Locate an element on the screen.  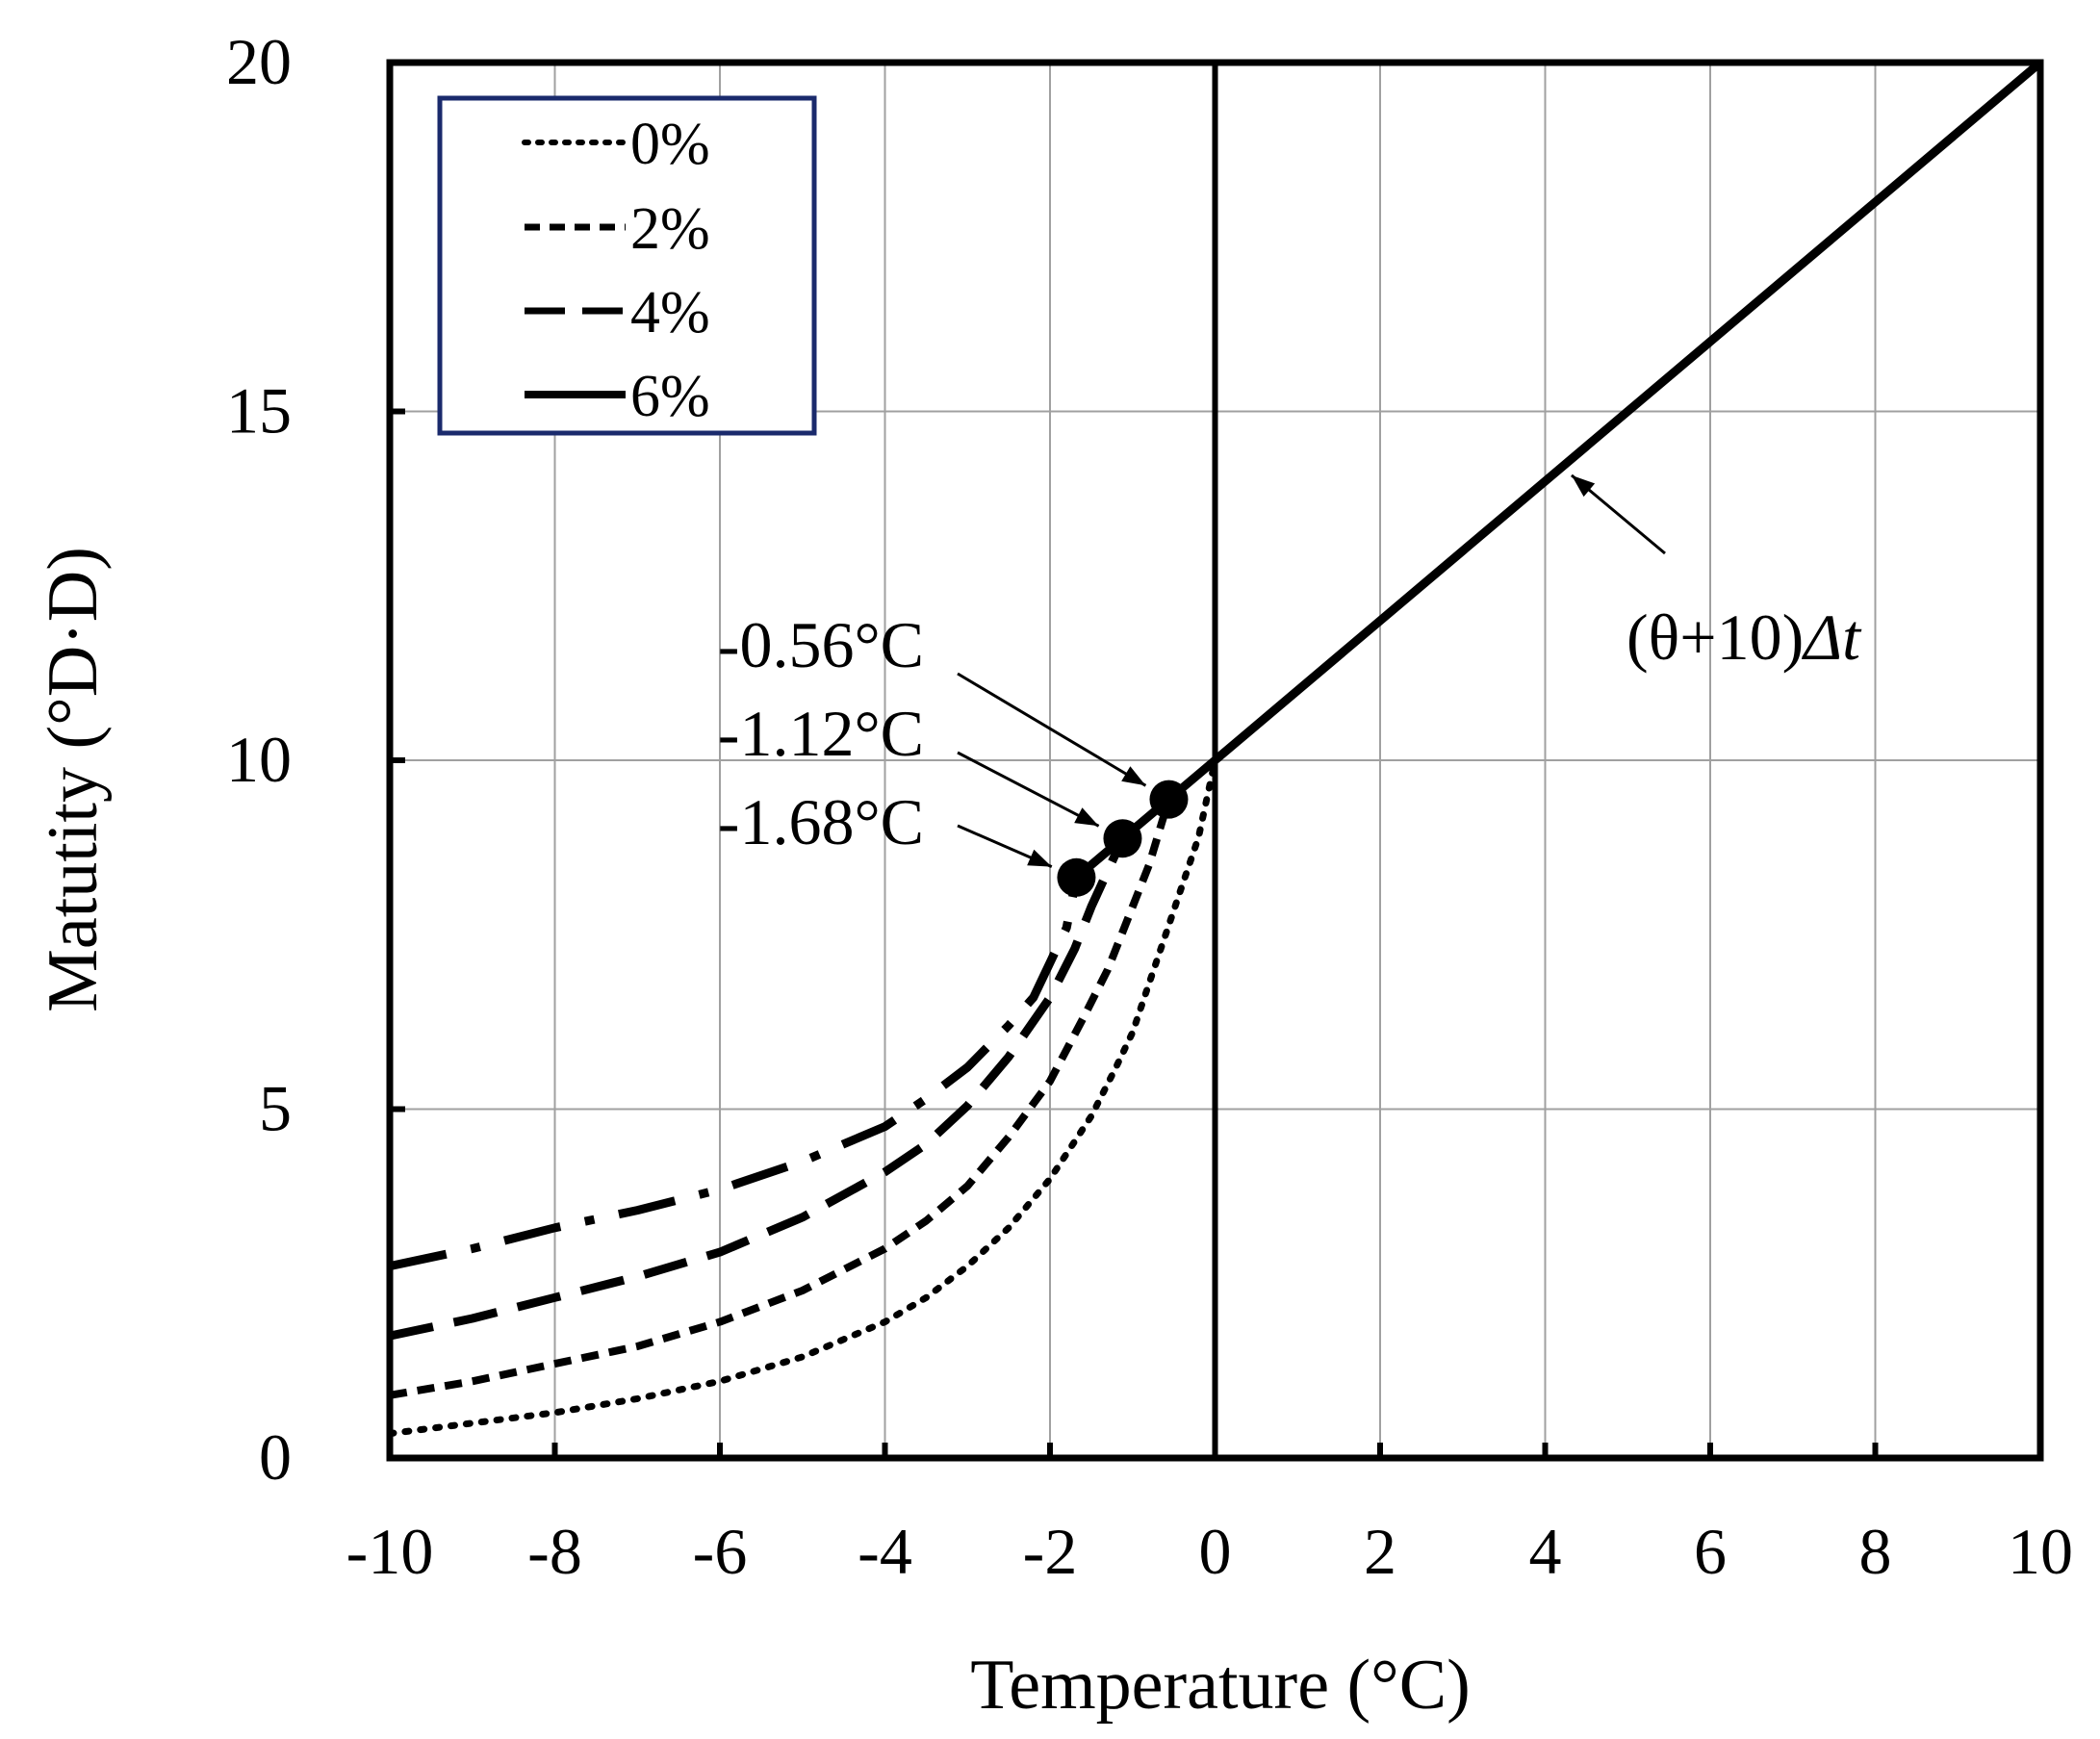
line-annotation-italic: Δt is located at coordinates (1831, 637).